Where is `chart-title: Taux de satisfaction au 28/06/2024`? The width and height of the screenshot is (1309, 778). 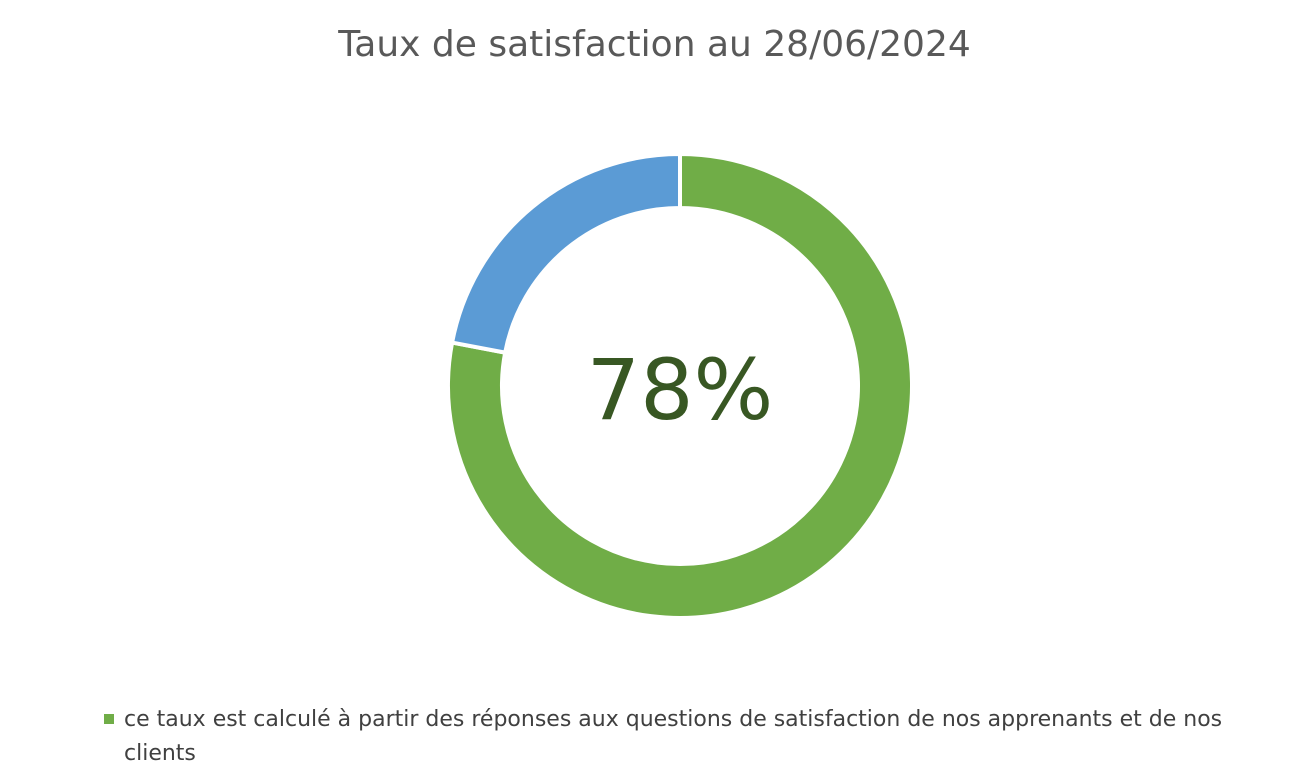 chart-title: Taux de satisfaction au 28/06/2024 is located at coordinates (654, 44).